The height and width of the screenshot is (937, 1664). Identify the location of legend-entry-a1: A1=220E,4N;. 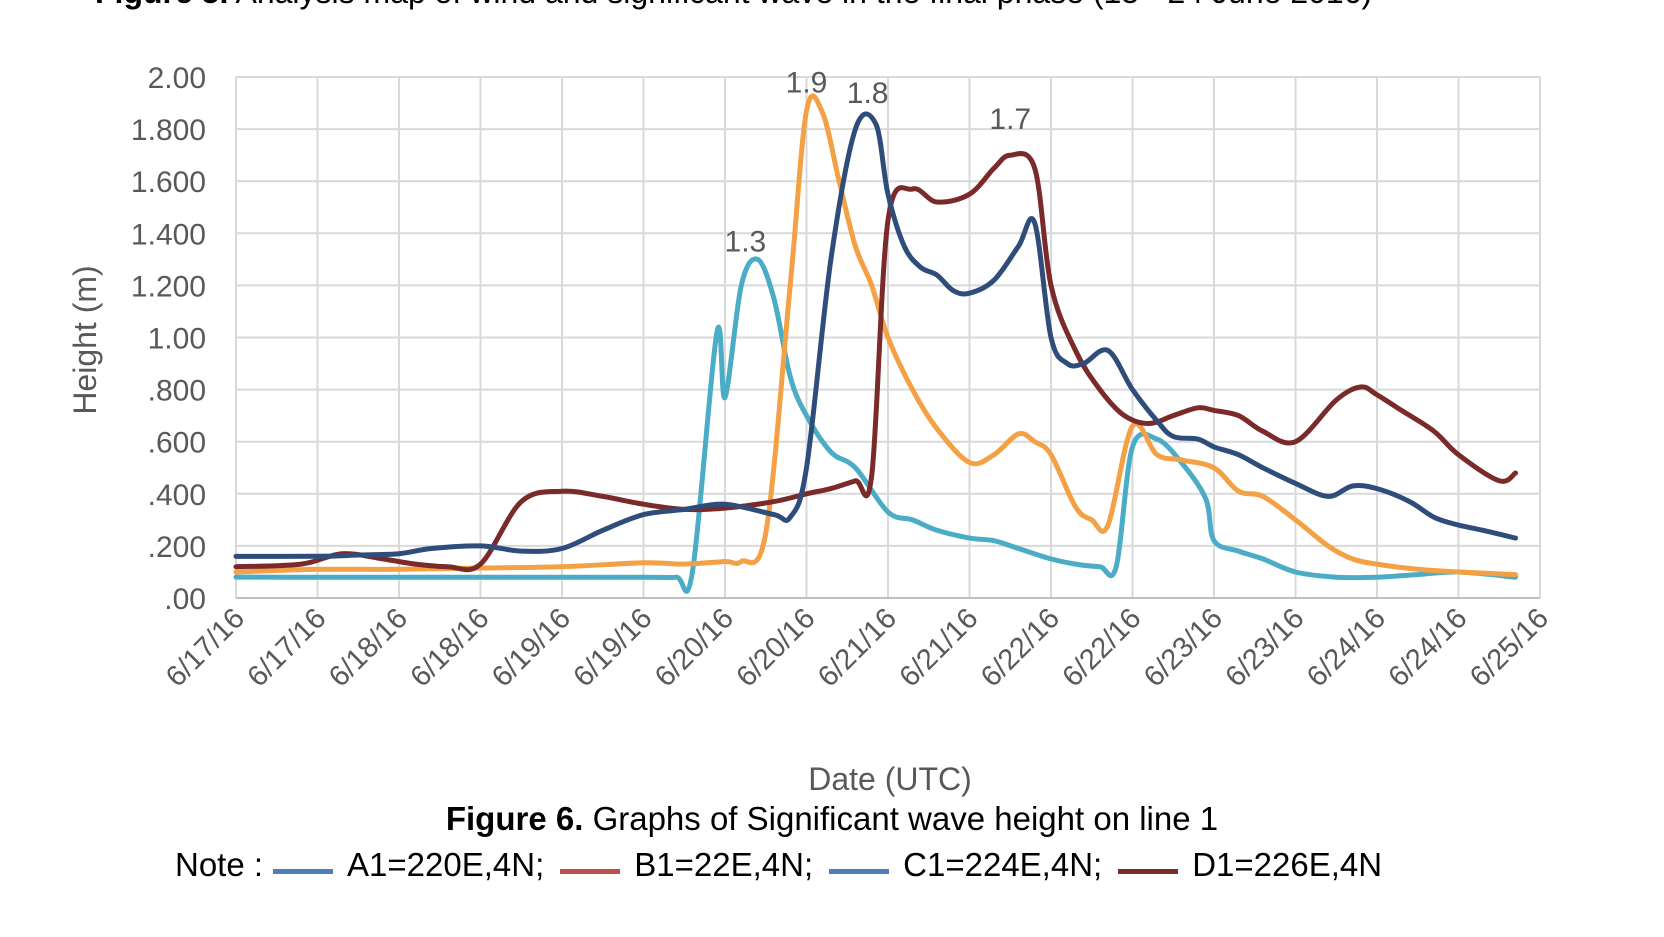
(403, 865).